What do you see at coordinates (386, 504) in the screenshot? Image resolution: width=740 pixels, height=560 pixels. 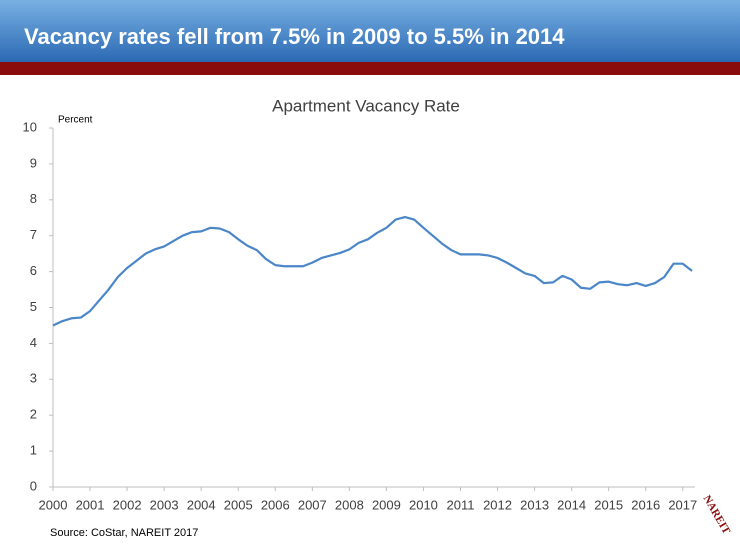 I see `x-tick-label: 2009` at bounding box center [386, 504].